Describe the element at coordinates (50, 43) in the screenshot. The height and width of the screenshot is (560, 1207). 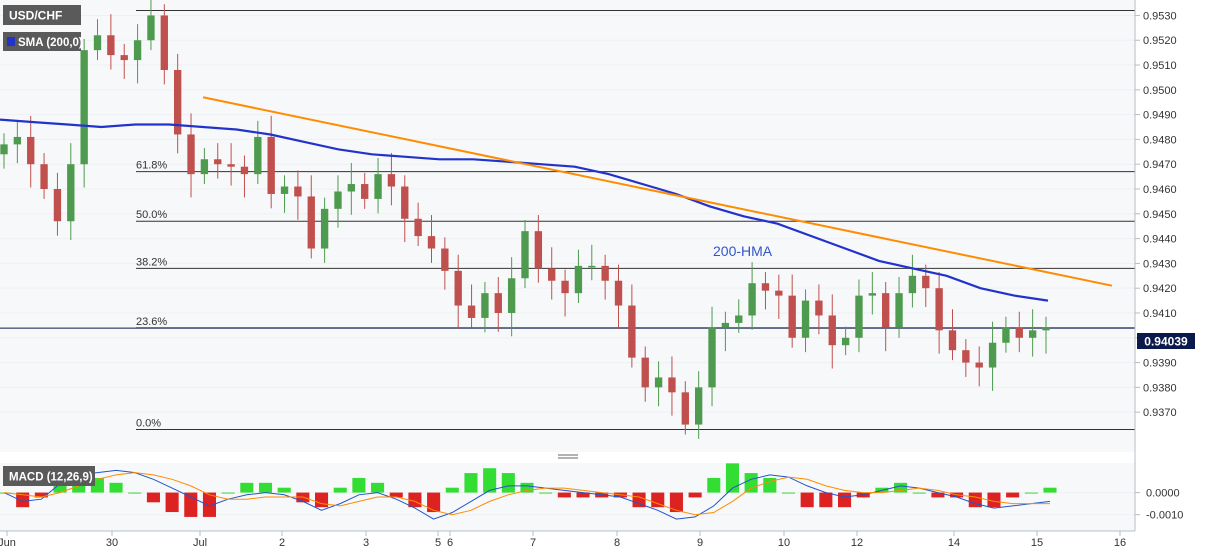
I see `sma-indicator-text: SMA (200,0)` at that location.